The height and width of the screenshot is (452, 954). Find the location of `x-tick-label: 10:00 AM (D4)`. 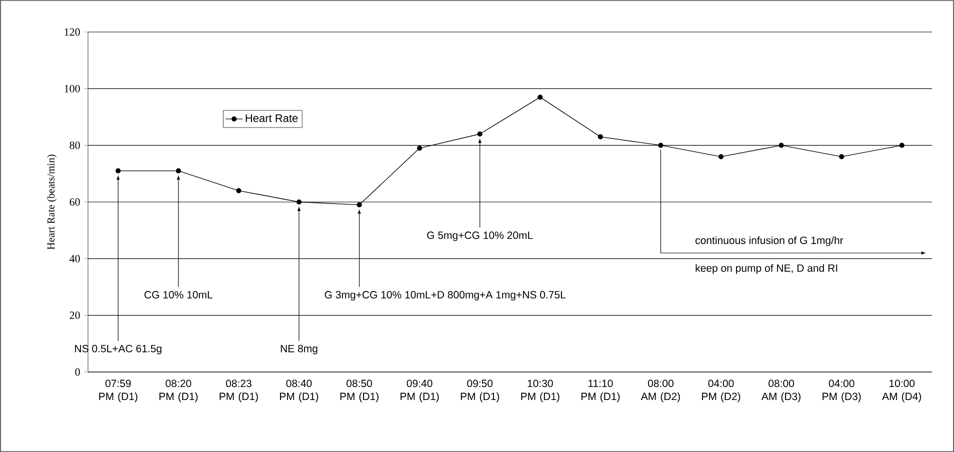

x-tick-label: 10:00 AM (D4) is located at coordinates (902, 391).